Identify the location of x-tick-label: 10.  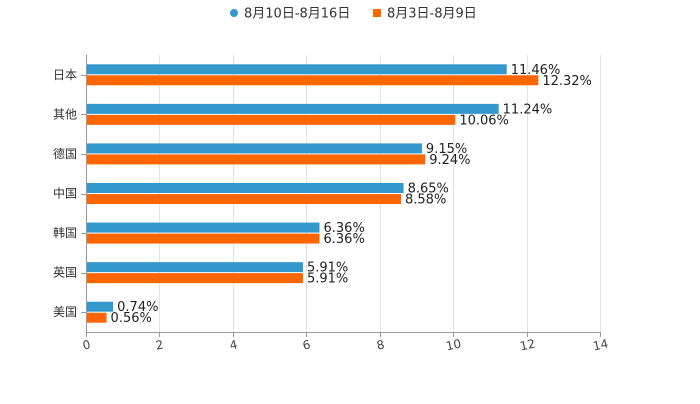
(454, 345).